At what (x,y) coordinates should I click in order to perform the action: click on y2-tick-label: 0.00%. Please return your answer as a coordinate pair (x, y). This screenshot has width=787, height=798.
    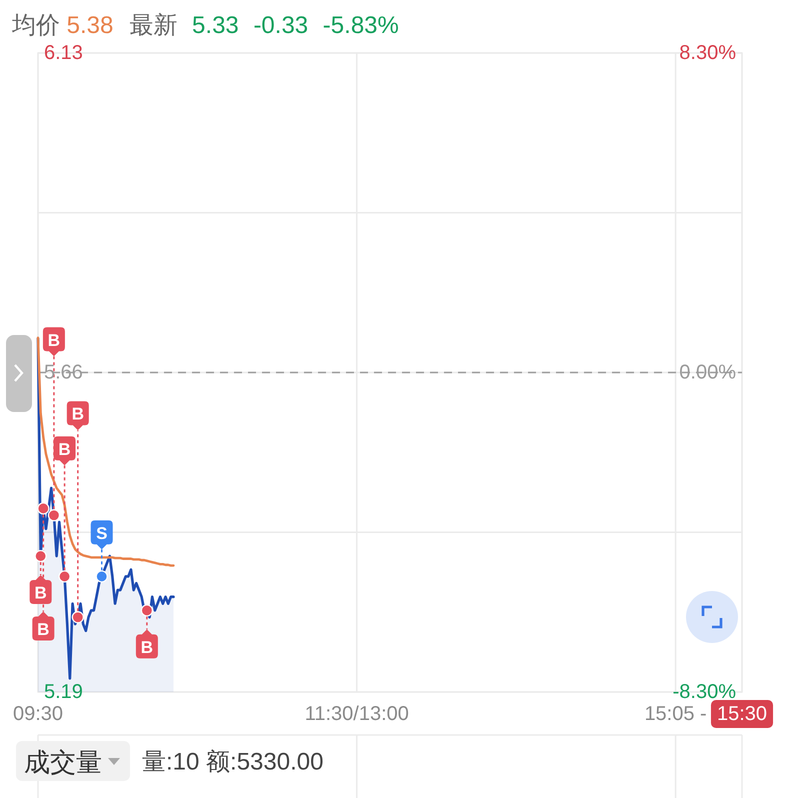
    Looking at the image, I should click on (707, 373).